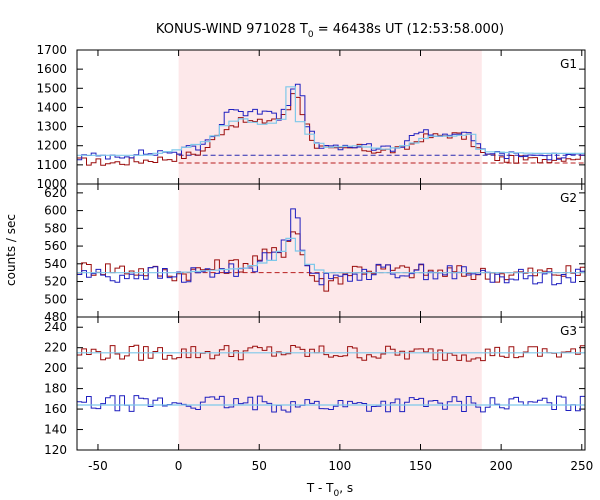 Image resolution: width=600 pixels, height=500 pixels. Describe the element at coordinates (51, 88) in the screenshot. I see `y-tick-label: 1500` at that location.